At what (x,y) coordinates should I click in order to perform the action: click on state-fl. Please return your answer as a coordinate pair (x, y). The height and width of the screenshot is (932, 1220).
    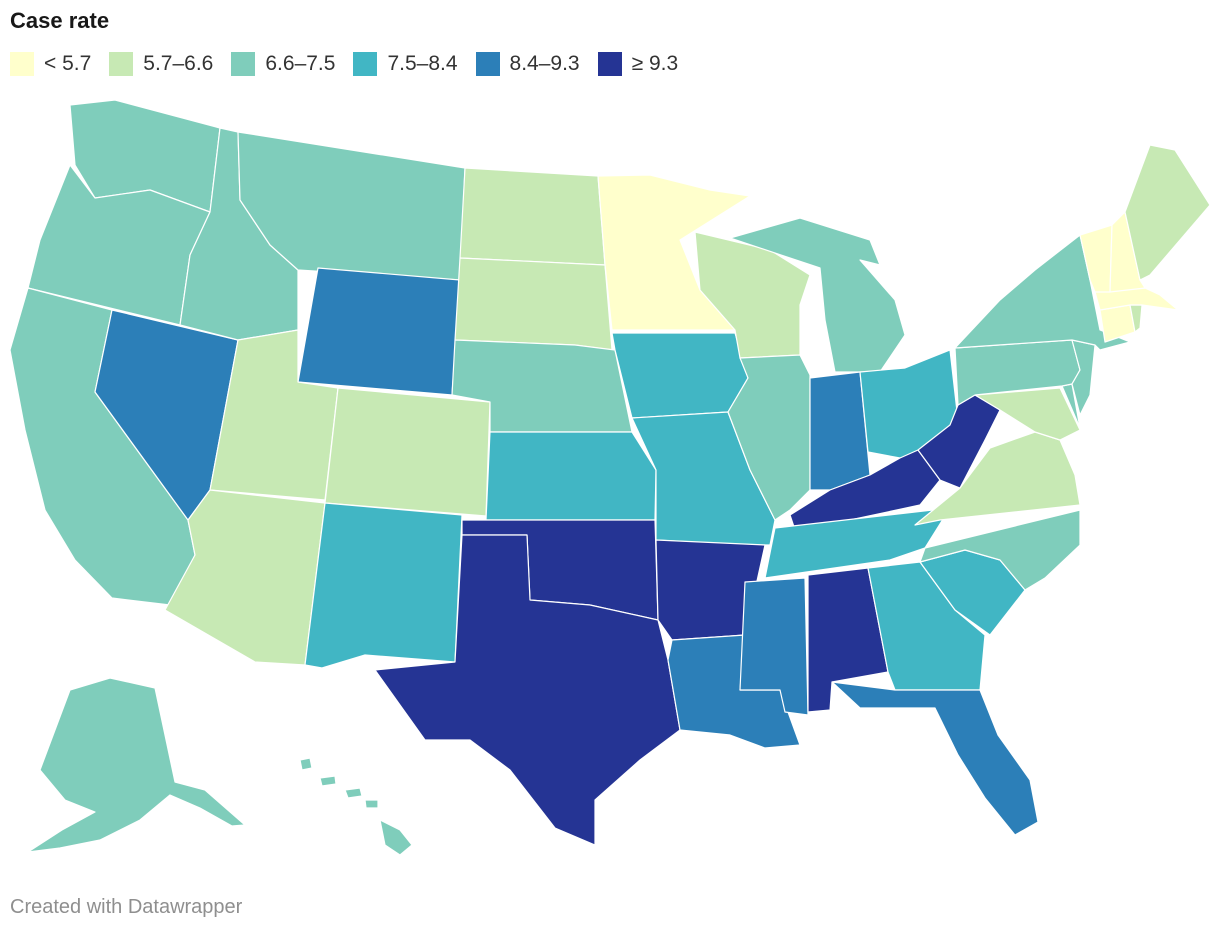
    Looking at the image, I should click on (935, 758).